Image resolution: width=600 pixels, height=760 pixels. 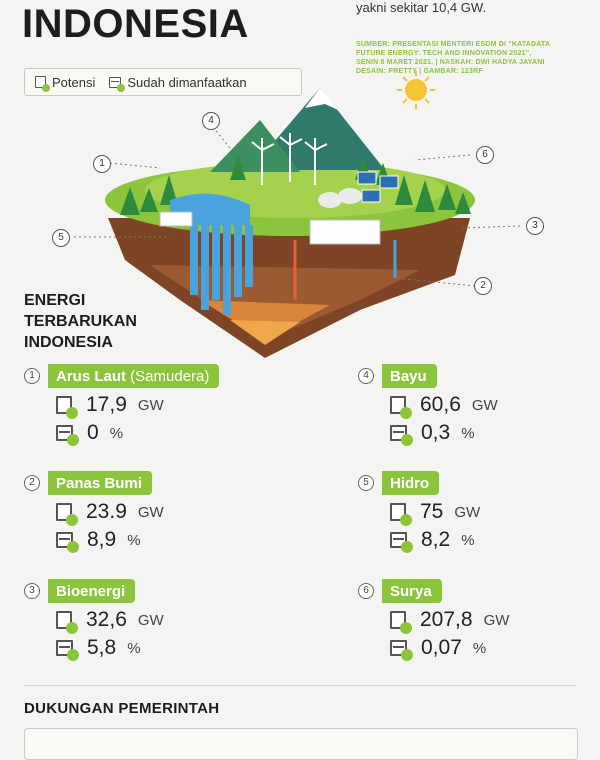 What do you see at coordinates (61, 238) in the screenshot?
I see `marker-5: 5` at bounding box center [61, 238].